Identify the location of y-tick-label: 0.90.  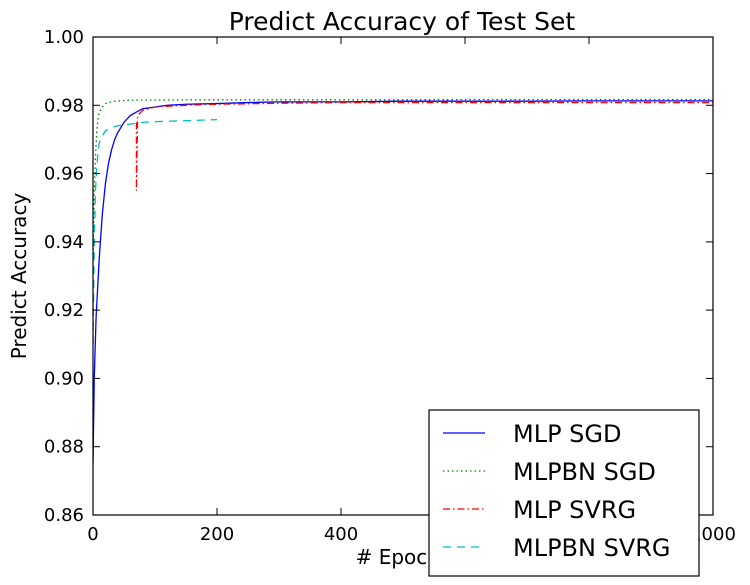
(64, 378).